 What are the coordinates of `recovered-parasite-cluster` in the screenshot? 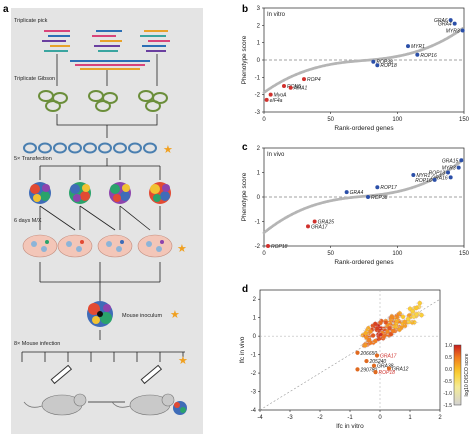 It's located at (180, 408).